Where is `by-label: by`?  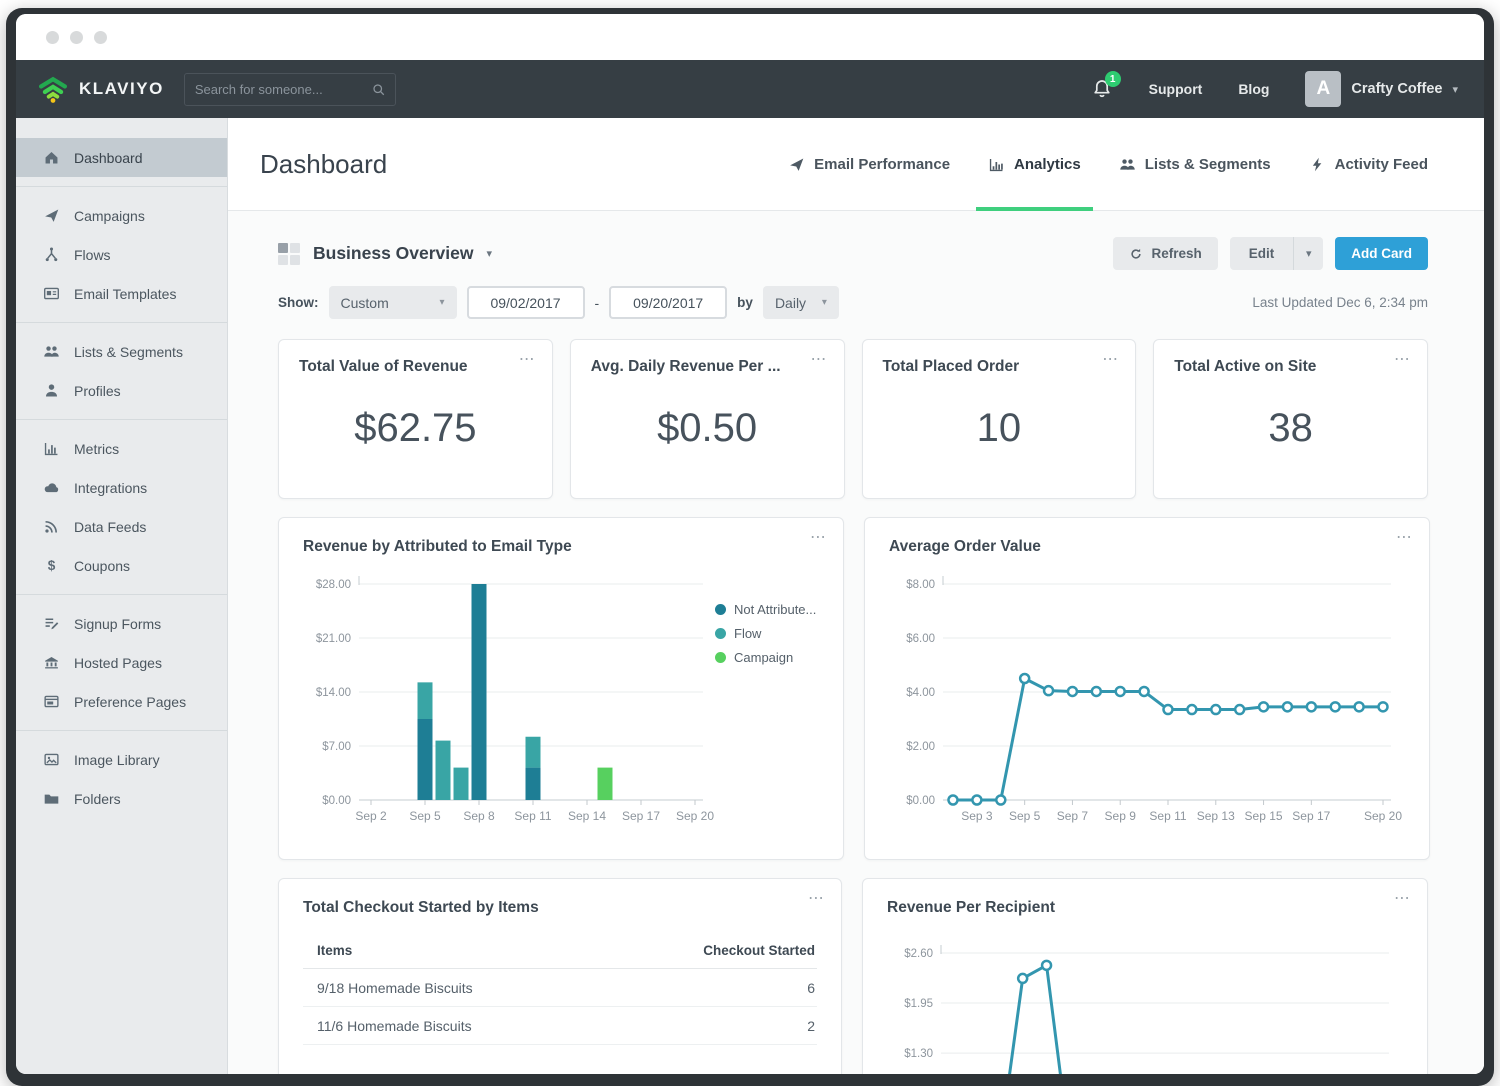
by-label: by is located at coordinates (745, 302).